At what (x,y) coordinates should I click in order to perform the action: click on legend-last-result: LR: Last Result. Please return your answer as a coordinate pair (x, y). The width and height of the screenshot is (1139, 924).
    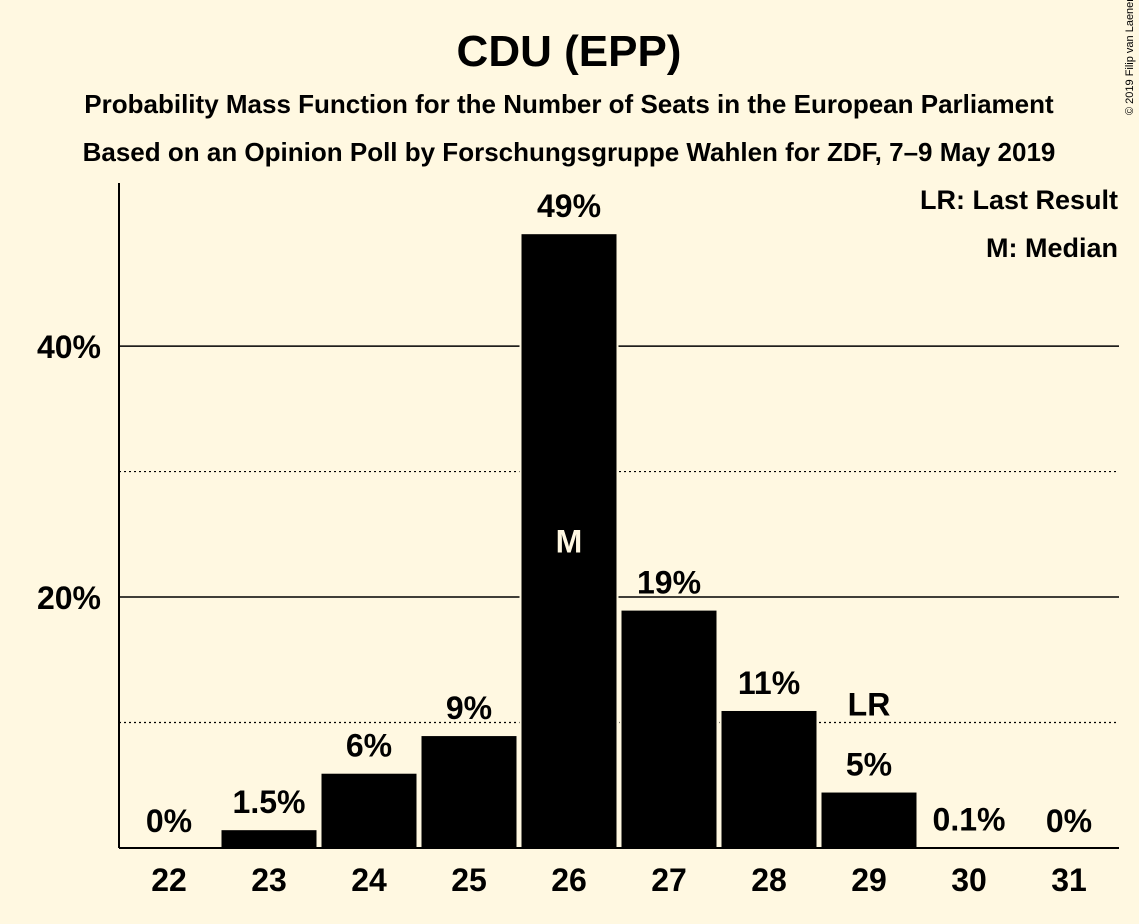
    Looking at the image, I should click on (1019, 200).